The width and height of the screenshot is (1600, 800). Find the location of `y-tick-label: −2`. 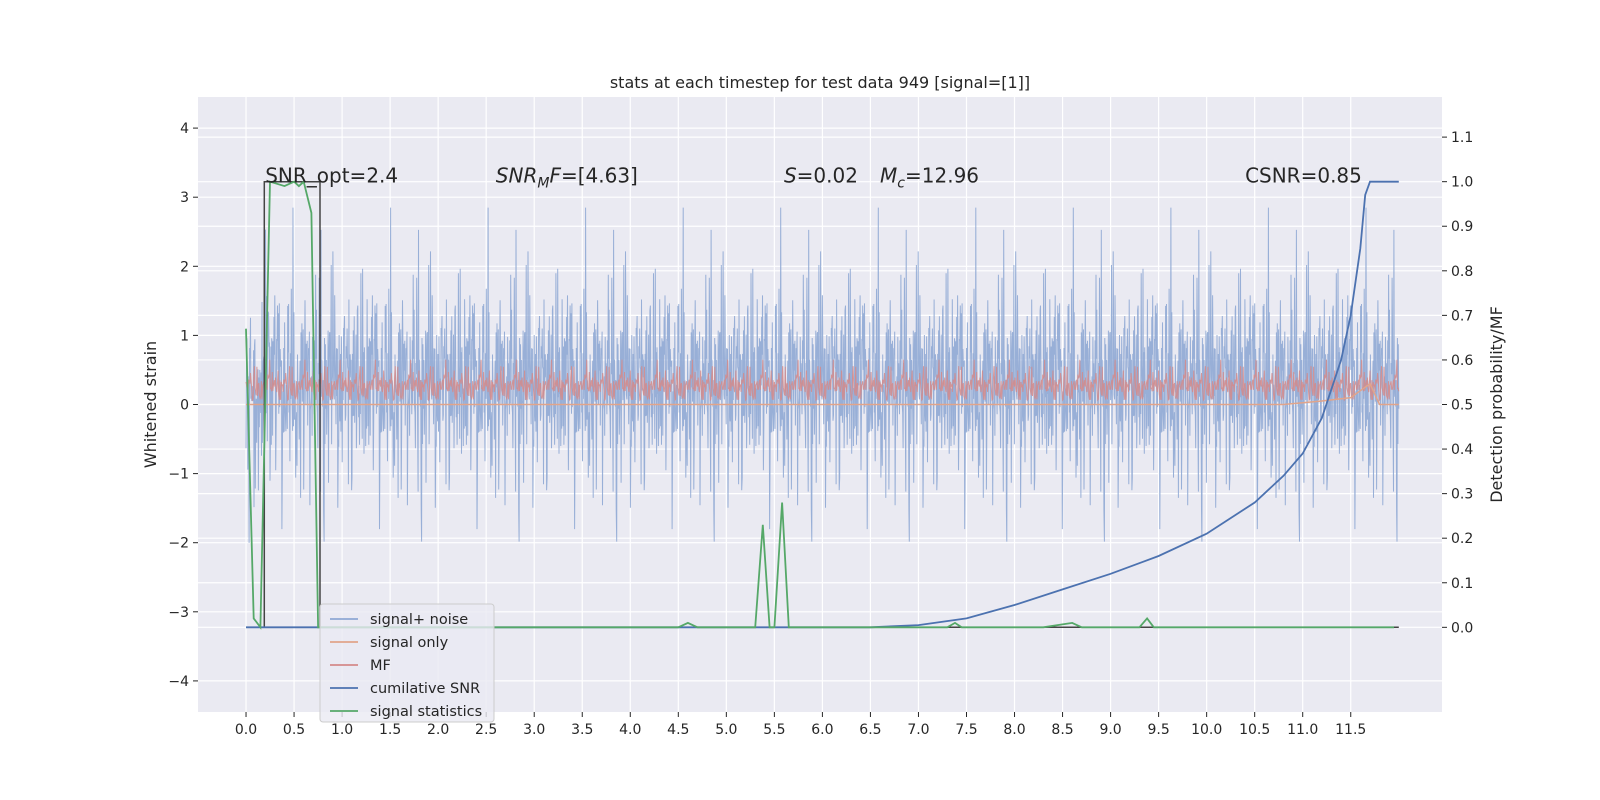

y-tick-label: −2 is located at coordinates (178, 544).